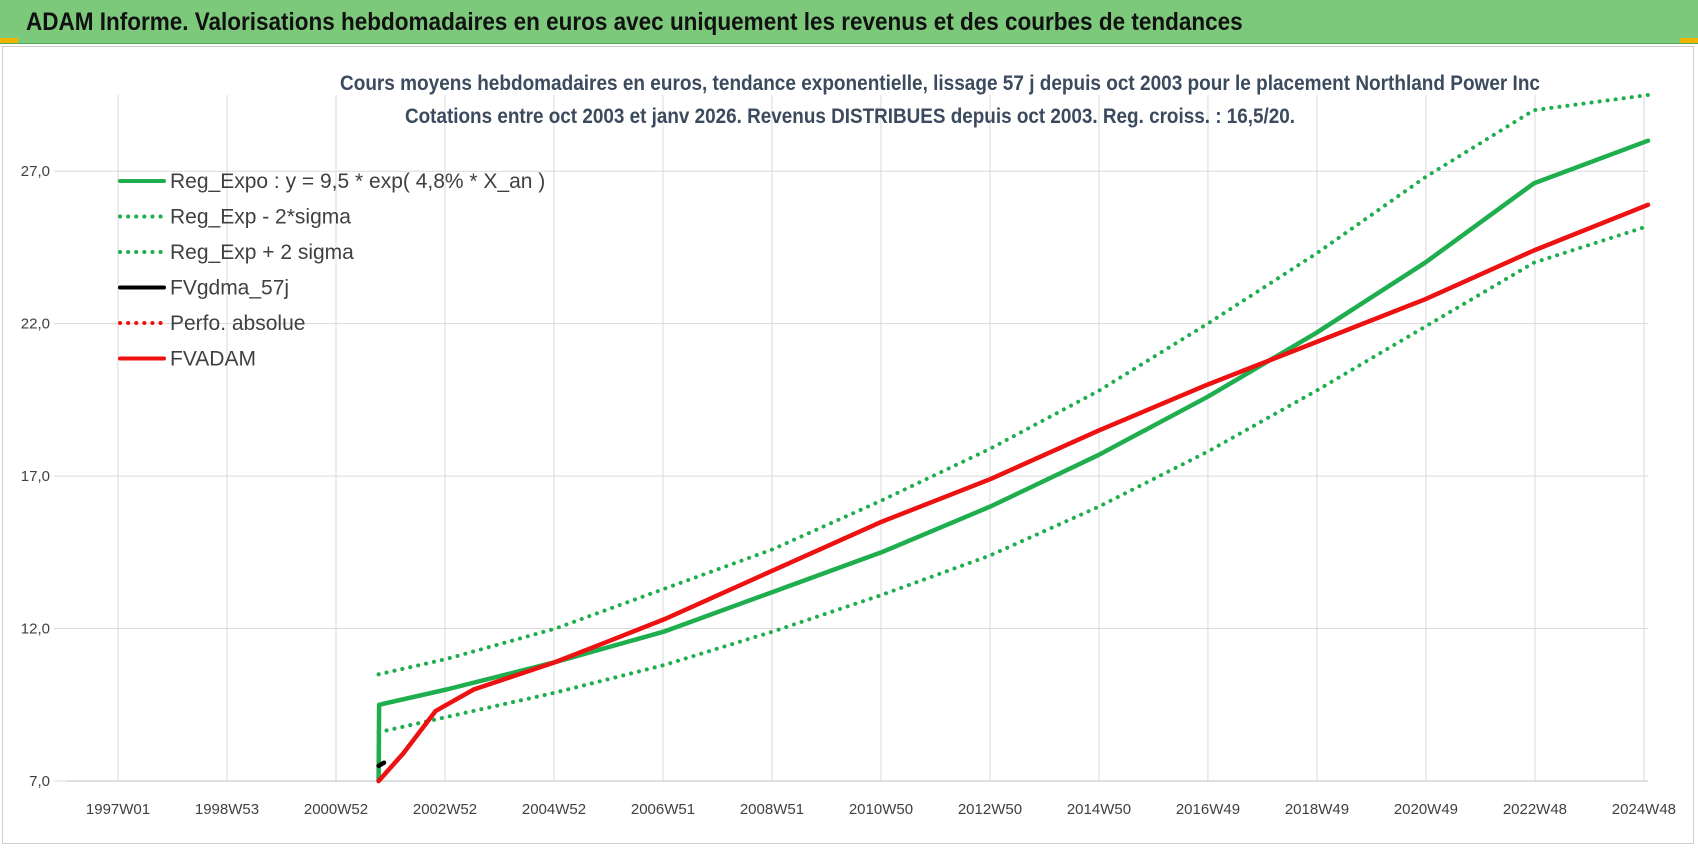 The width and height of the screenshot is (1698, 848). I want to click on y-tick-label: 22,0, so click(35, 324).